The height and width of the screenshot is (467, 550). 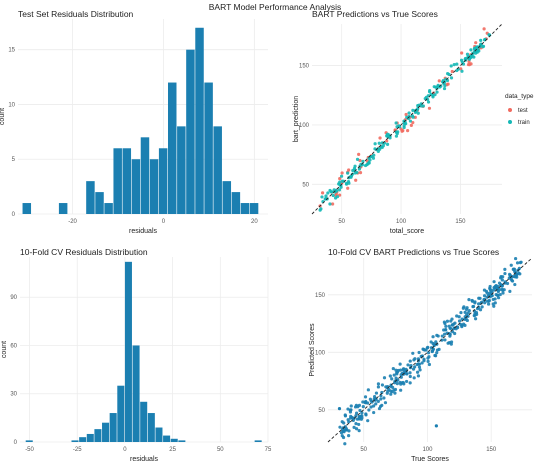 I want to click on cv_scatter-outlier-point, so click(x=517, y=274).